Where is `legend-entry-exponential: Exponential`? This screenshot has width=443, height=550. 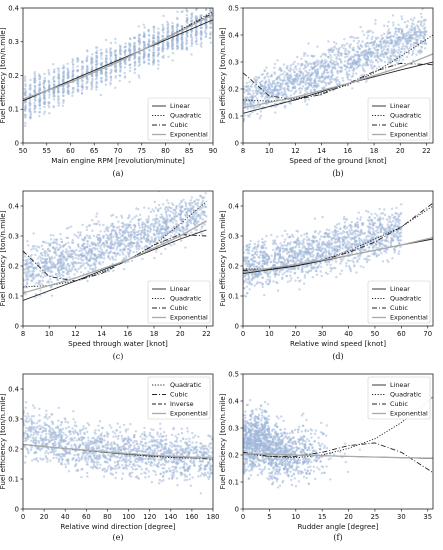 legend-entry-exponential: Exponential is located at coordinates (189, 135).